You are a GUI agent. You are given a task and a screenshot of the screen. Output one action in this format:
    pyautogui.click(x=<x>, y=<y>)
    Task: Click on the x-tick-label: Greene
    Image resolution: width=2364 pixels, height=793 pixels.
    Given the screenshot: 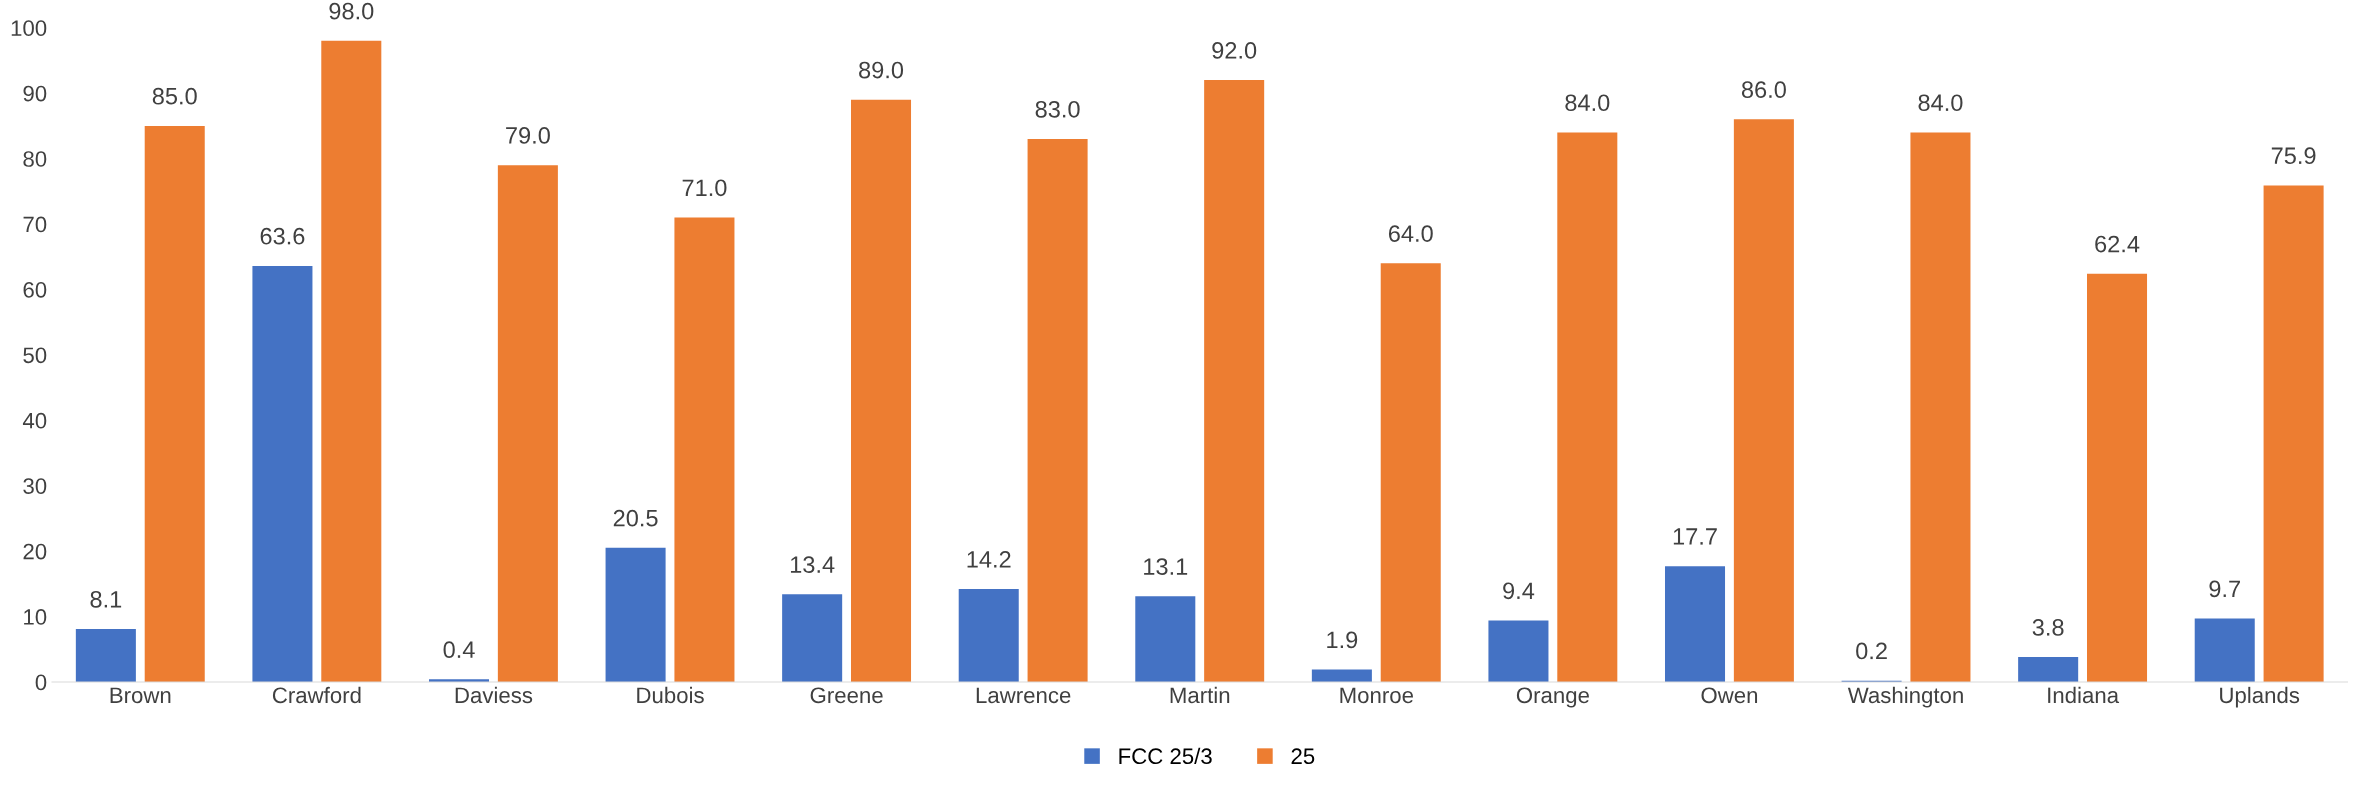 What is the action you would take?
    pyautogui.click(x=846, y=695)
    